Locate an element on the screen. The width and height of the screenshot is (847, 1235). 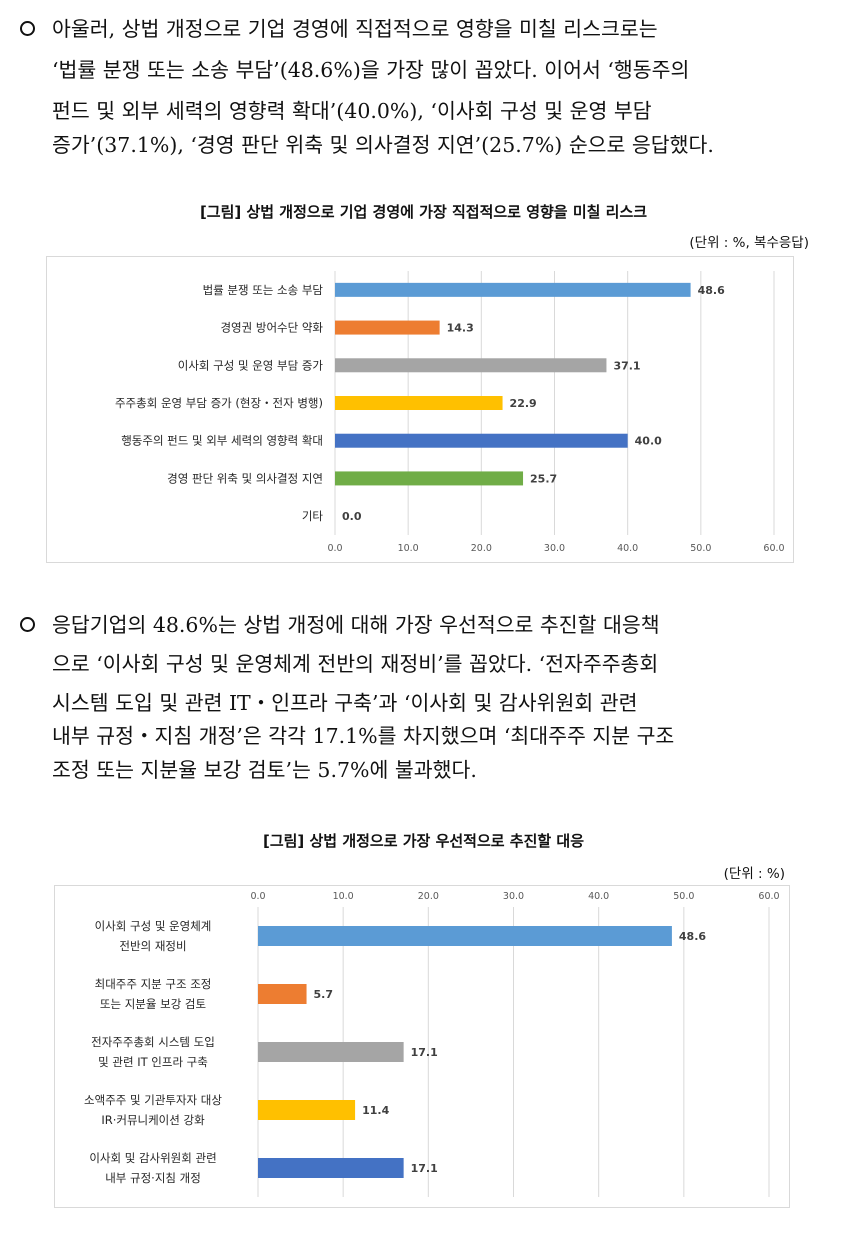
category-label: 이사회 및 감사위원회 관련 is located at coordinates (152, 1158).